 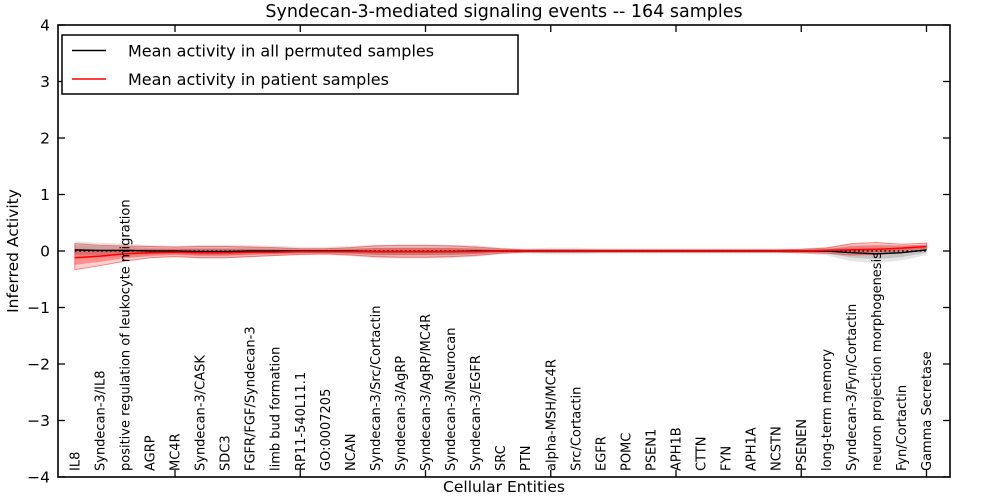 What do you see at coordinates (38, 252) in the screenshot?
I see `y-tick-labels: 4 3 2 1 0 −1 −2 −3 −4` at bounding box center [38, 252].